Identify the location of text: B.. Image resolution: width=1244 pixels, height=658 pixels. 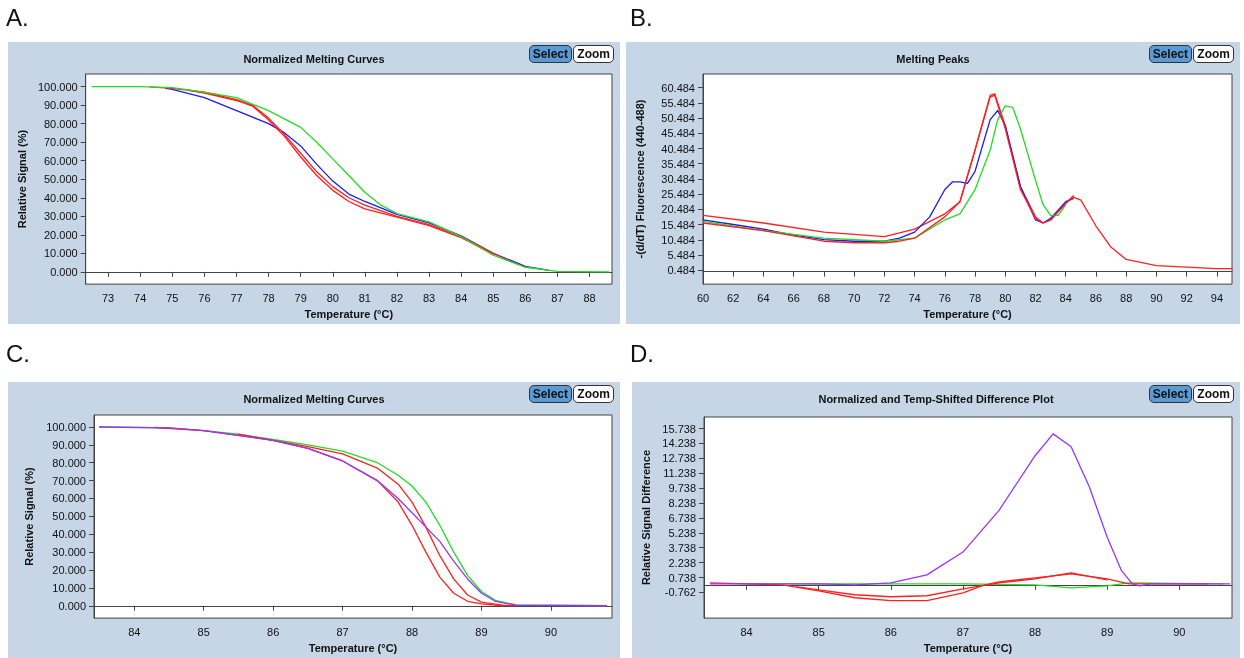
(641, 18).